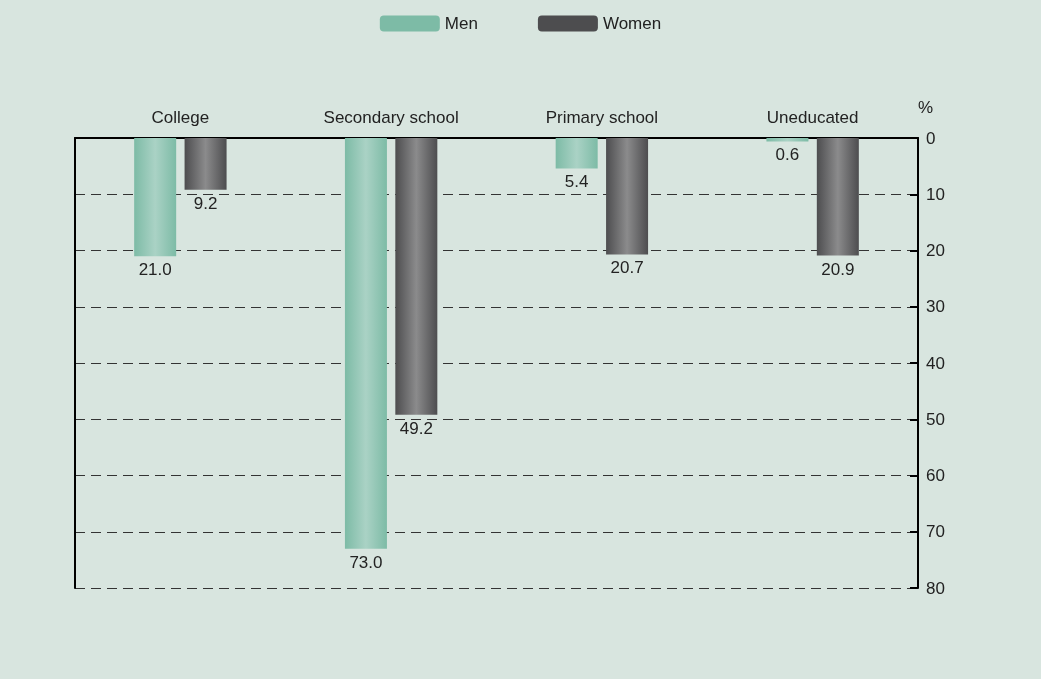 The image size is (1041, 679). What do you see at coordinates (416, 428) in the screenshot?
I see `data-label: 49.2` at bounding box center [416, 428].